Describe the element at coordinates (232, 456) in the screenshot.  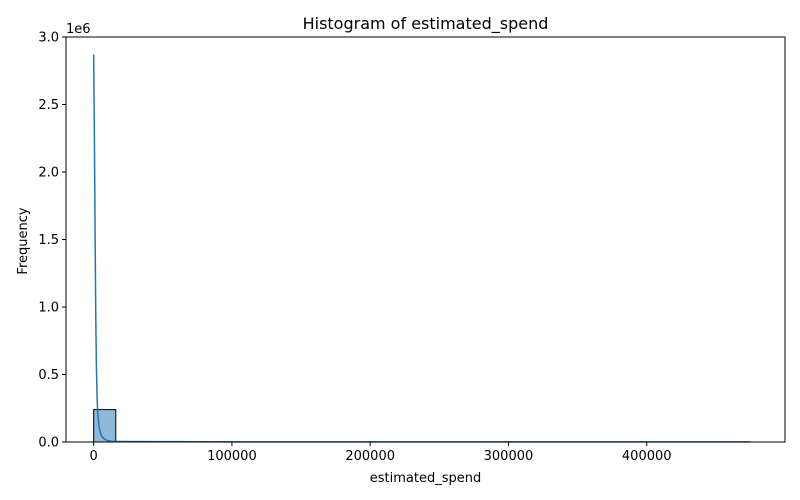
I see `x-tick-label: 100000` at that location.